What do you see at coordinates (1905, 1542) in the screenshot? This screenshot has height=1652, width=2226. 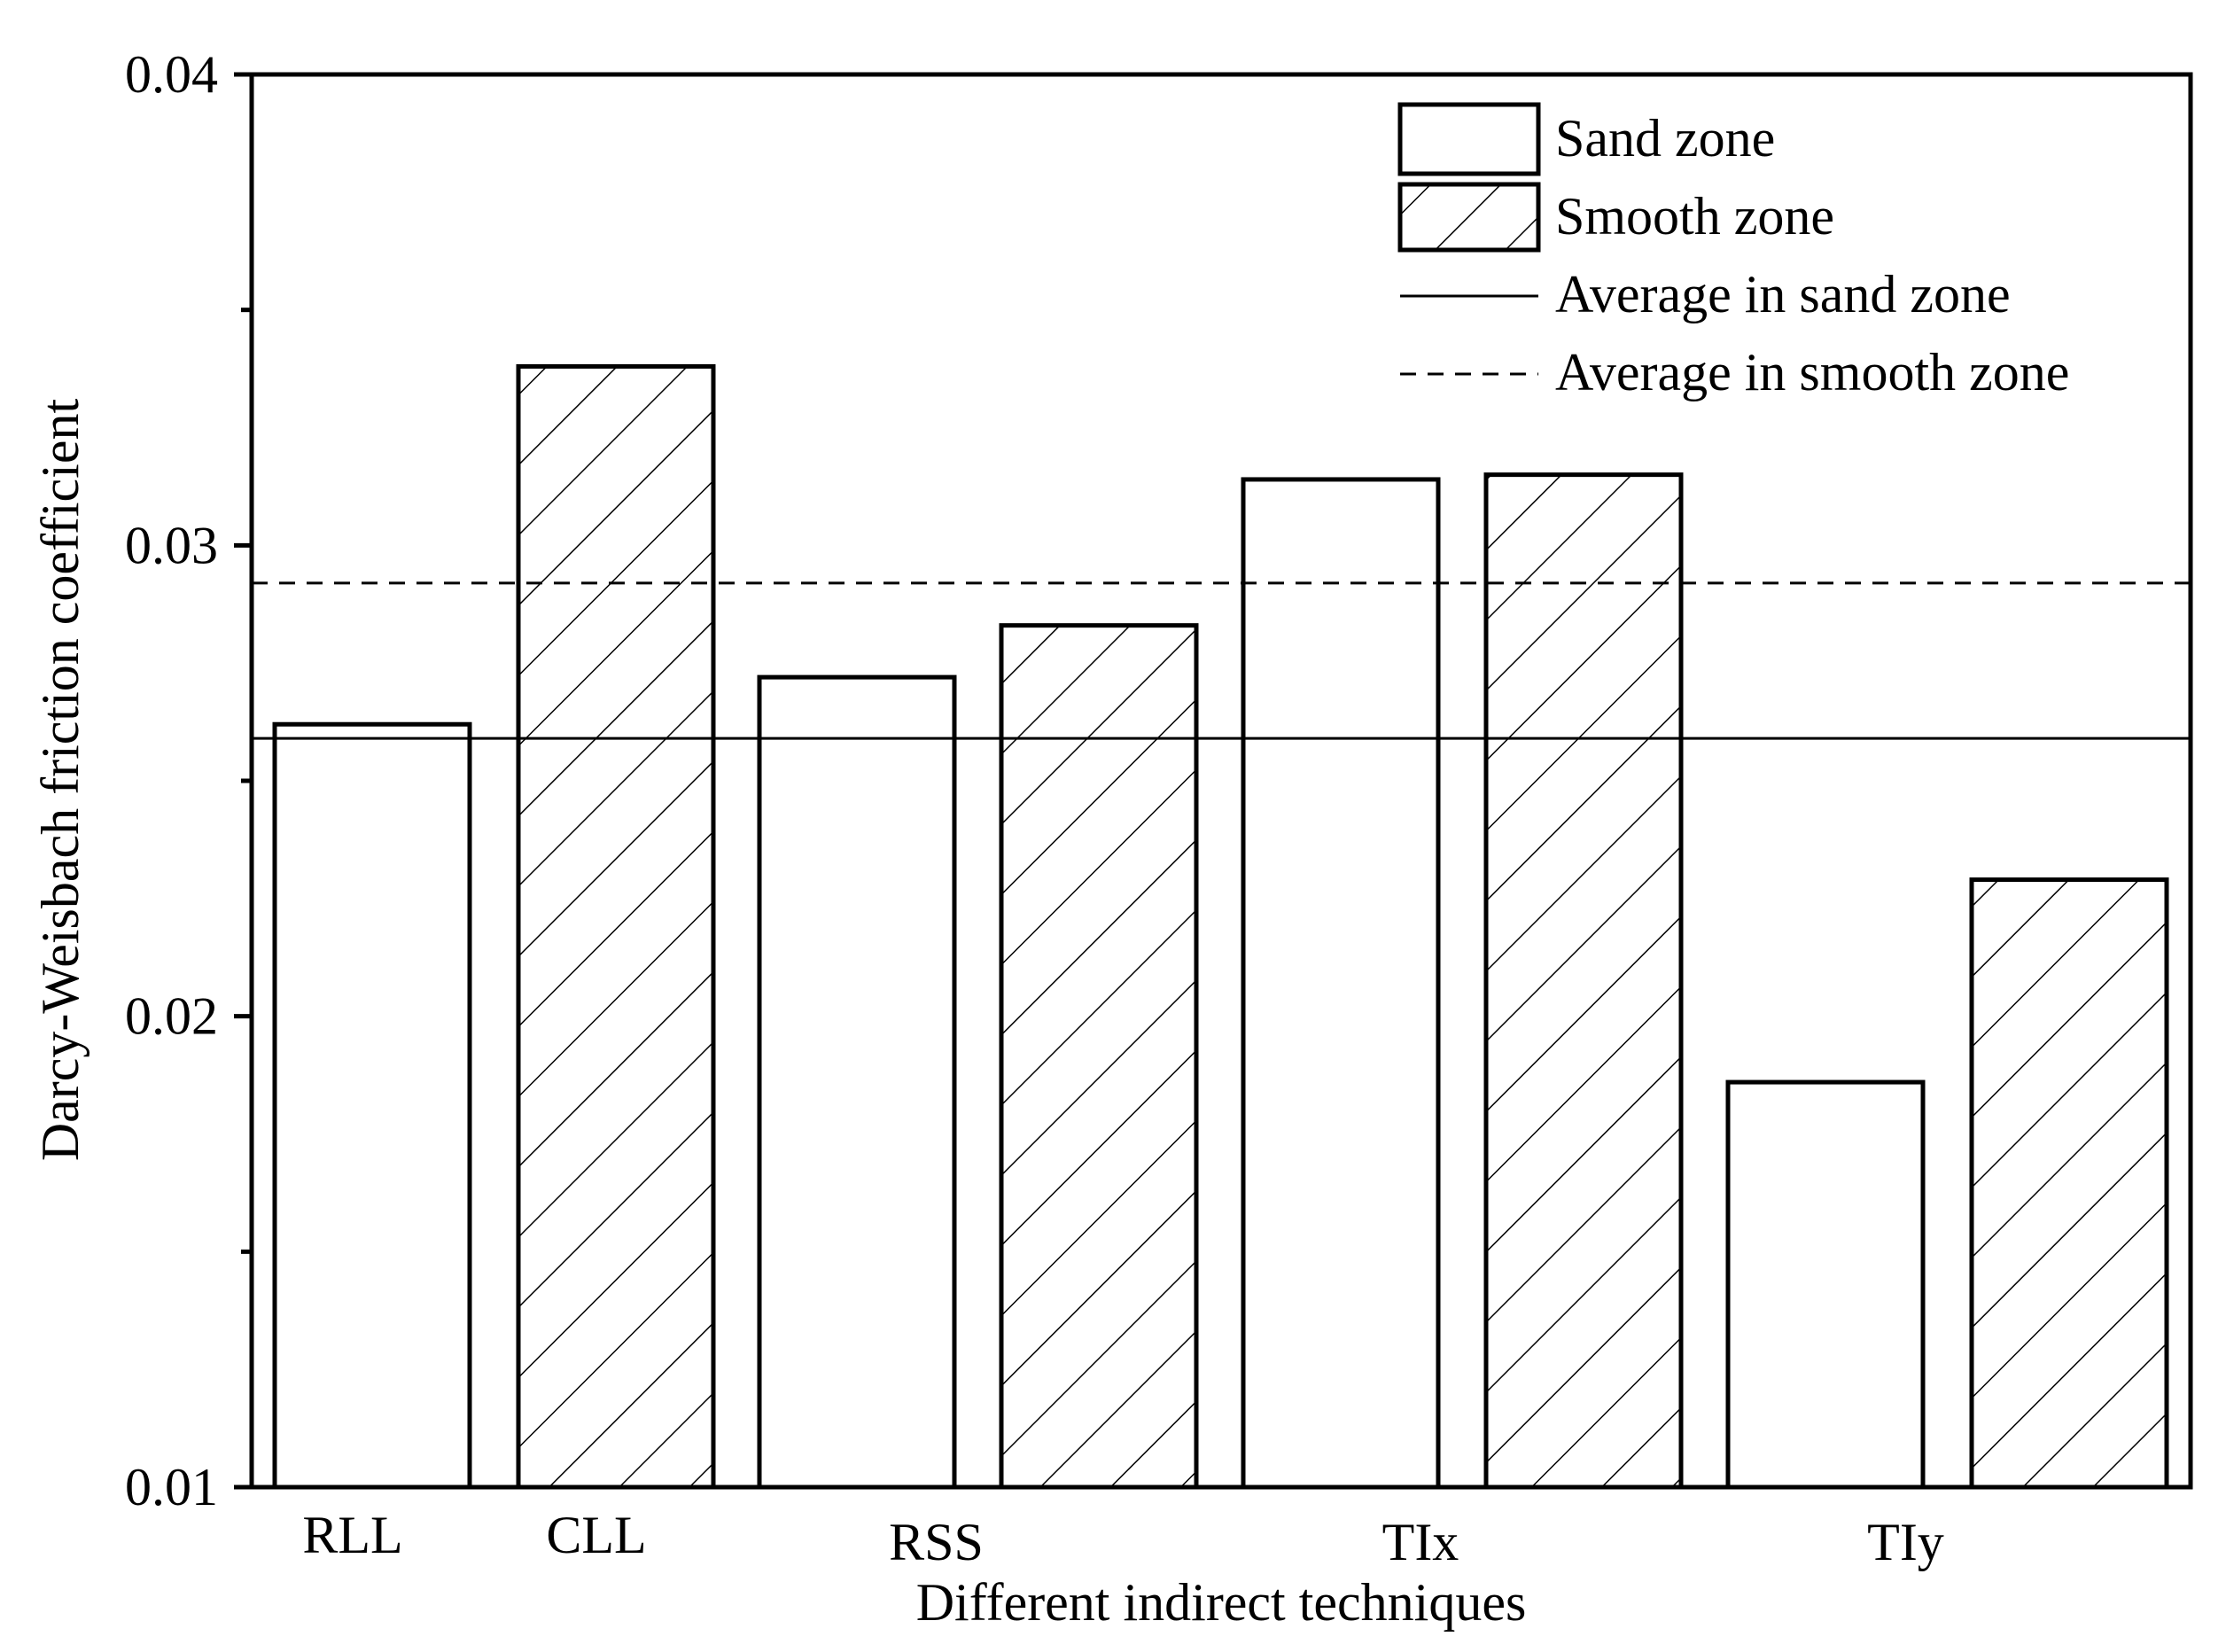 I see `x-tick-label-tiy: TIy` at bounding box center [1905, 1542].